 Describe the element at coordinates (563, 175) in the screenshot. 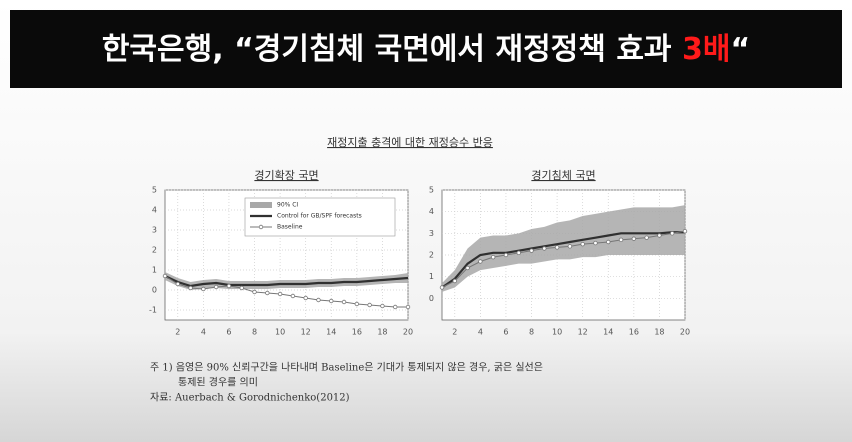

I see `chart-title: 경기침체 국면` at that location.